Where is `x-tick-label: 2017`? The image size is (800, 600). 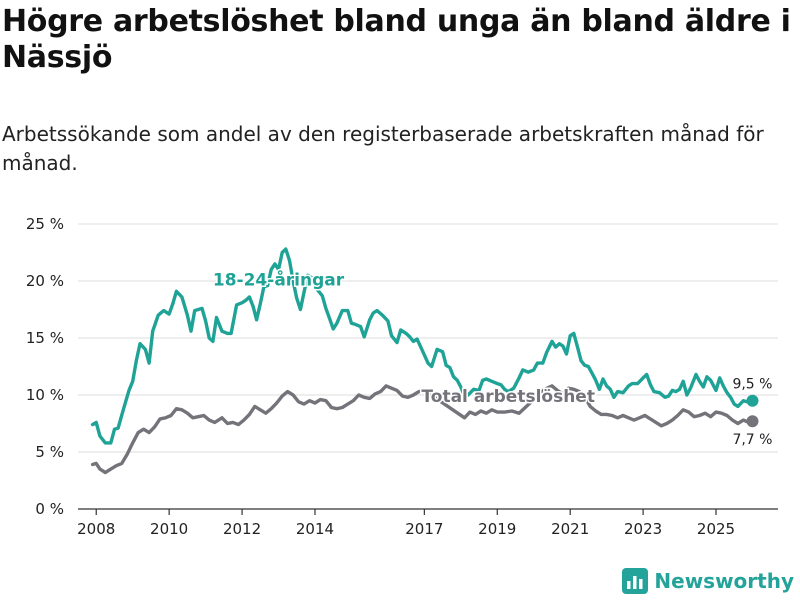 x-tick-label: 2017 is located at coordinates (424, 529).